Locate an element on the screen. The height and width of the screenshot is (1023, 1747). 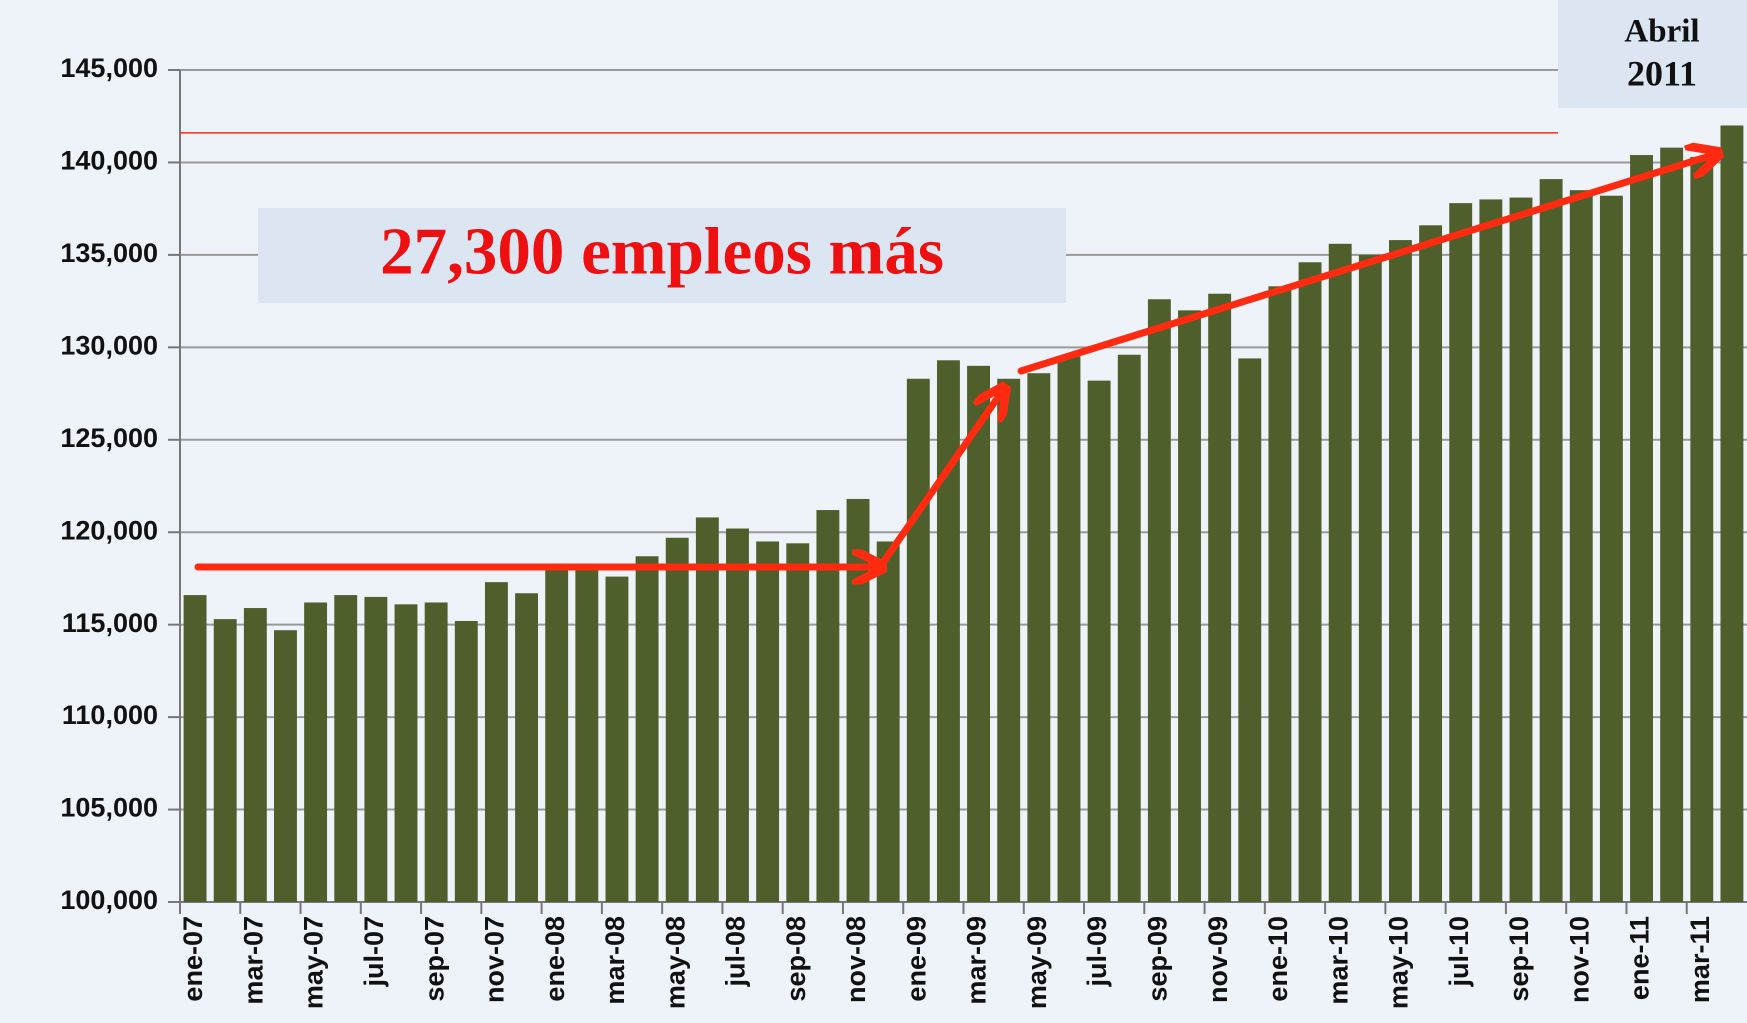
x-tick-label: sep-10 is located at coordinates (1519, 959).